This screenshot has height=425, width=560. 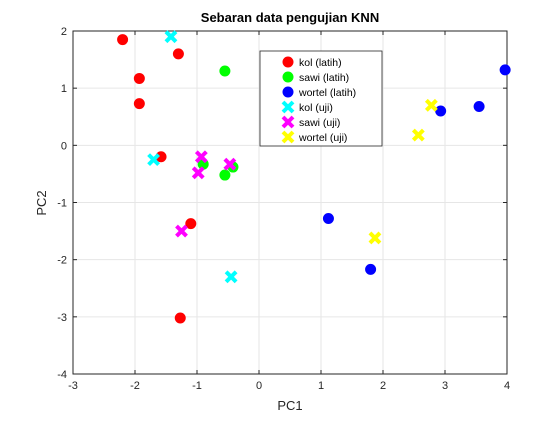 What do you see at coordinates (327, 93) in the screenshot?
I see `legend-label: wortel (latih)` at bounding box center [327, 93].